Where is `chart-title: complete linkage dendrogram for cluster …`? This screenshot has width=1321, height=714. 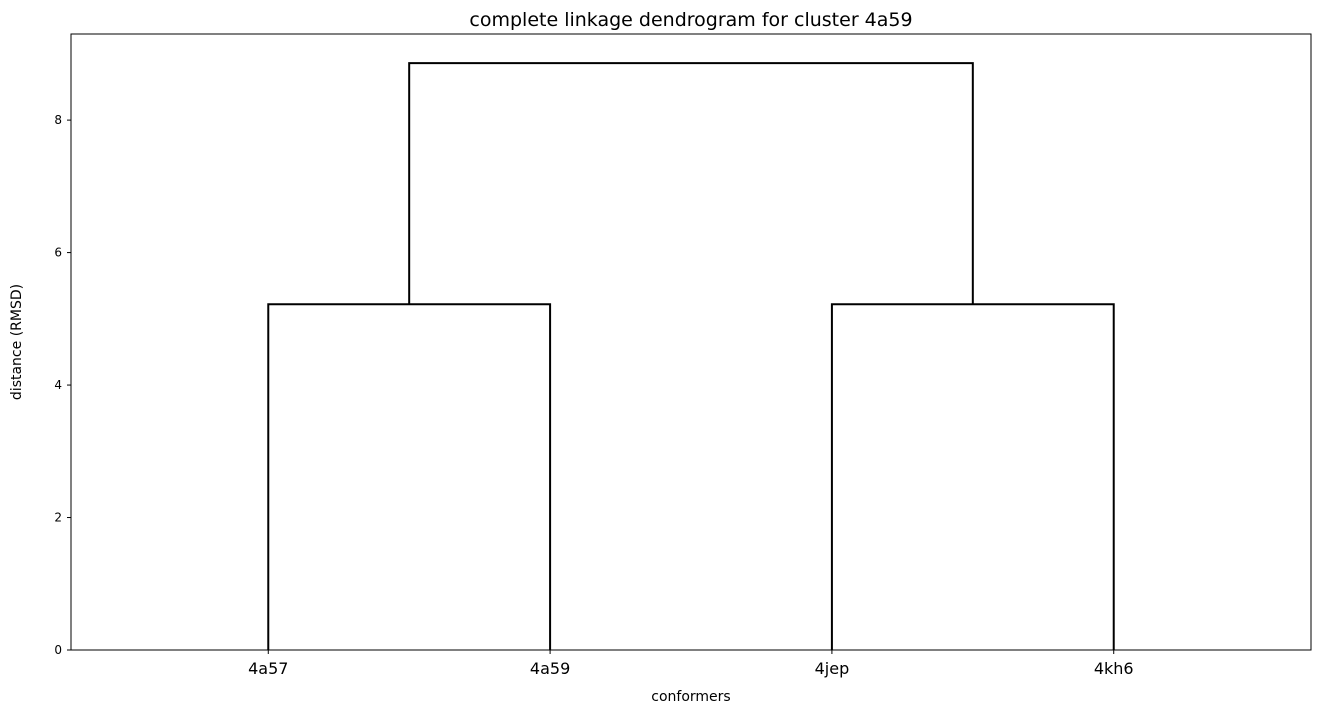
chart-title: complete linkage dendrogram for cluster … is located at coordinates (690, 20).